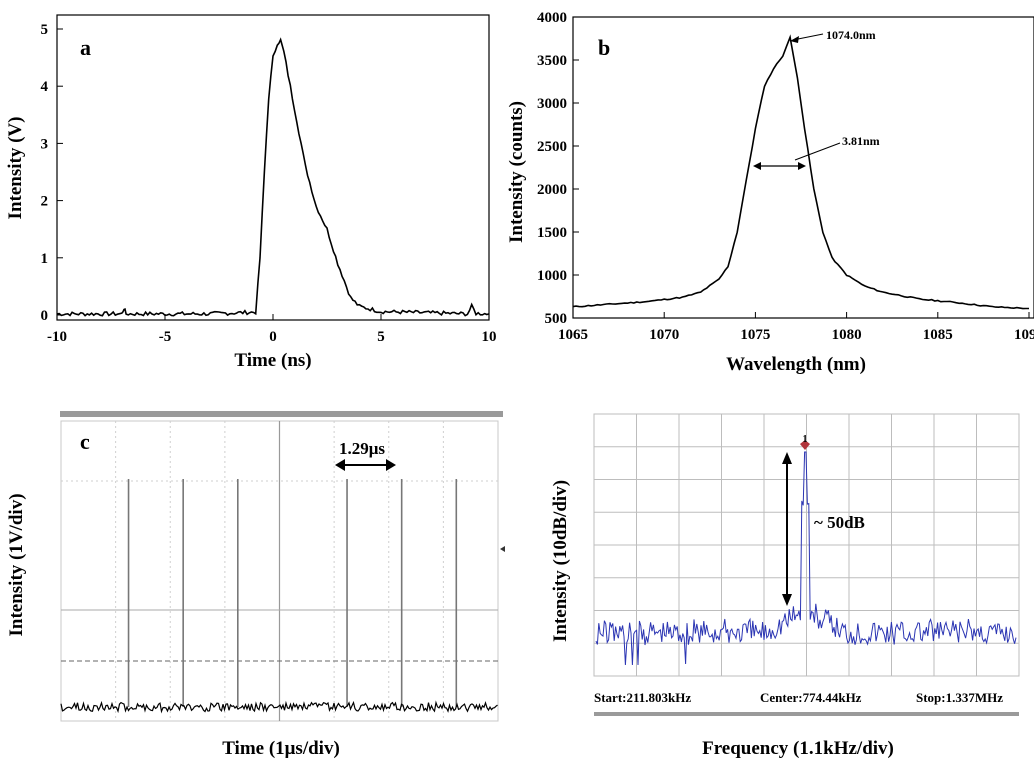 This screenshot has width=1034, height=763. I want to click on fwhm-arrowhead-left, so click(757, 166).